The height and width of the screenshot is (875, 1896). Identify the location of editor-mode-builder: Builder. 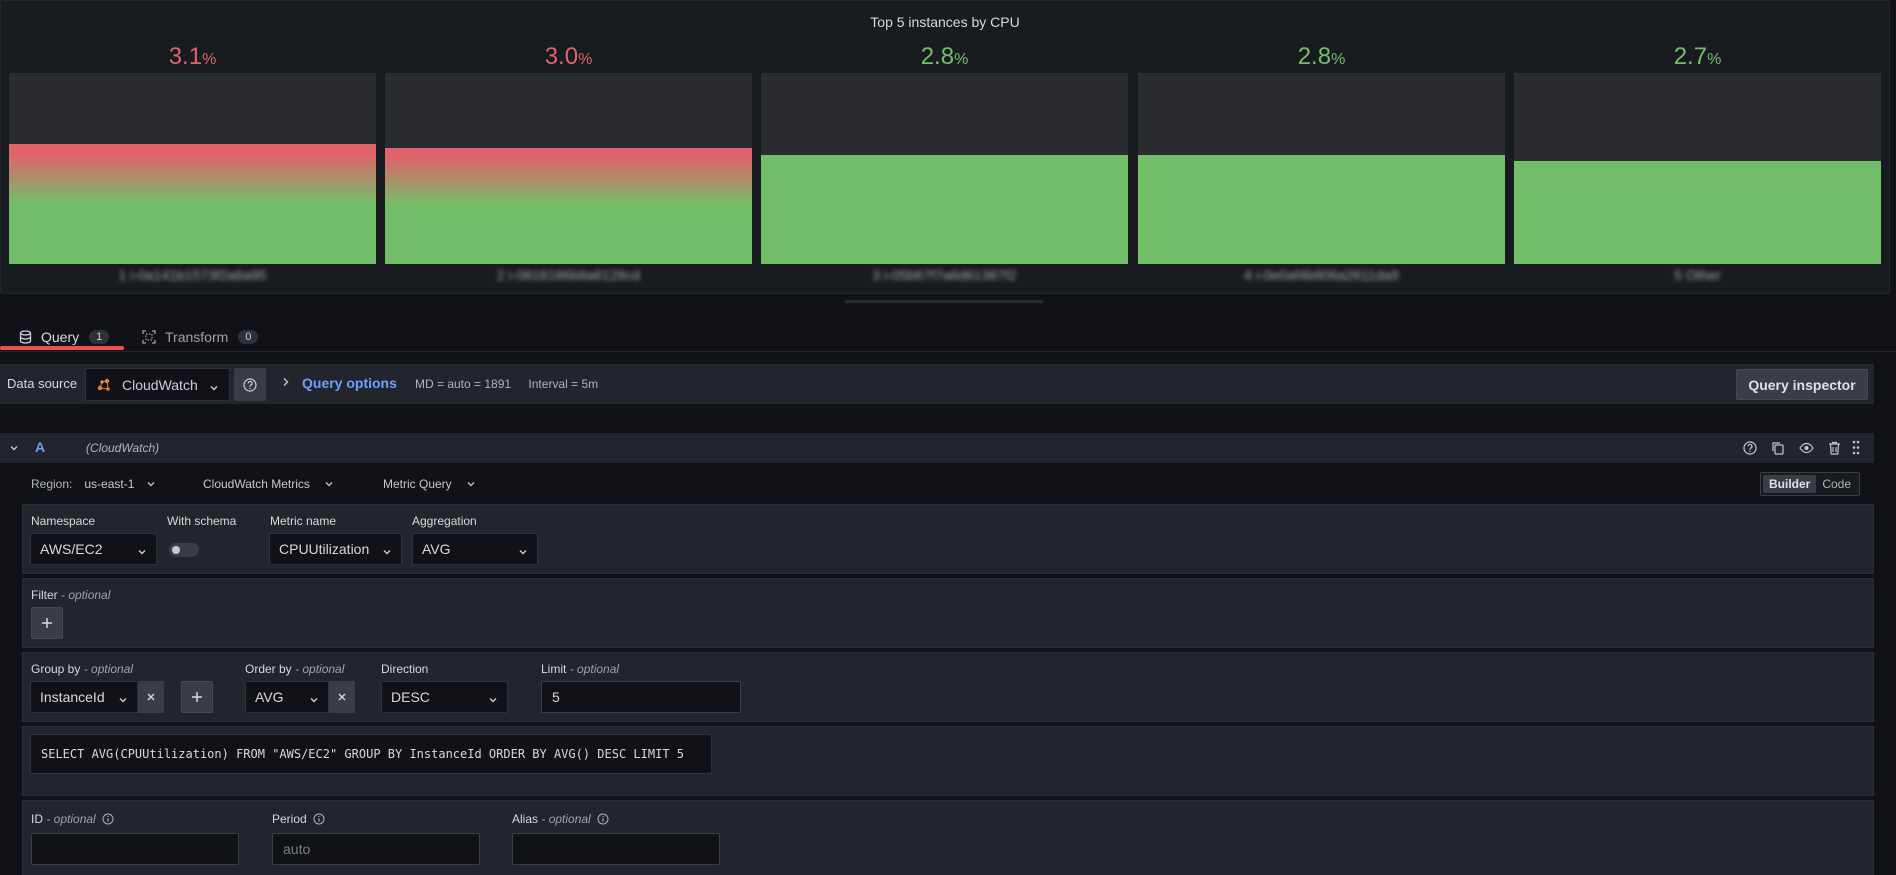
(1790, 484).